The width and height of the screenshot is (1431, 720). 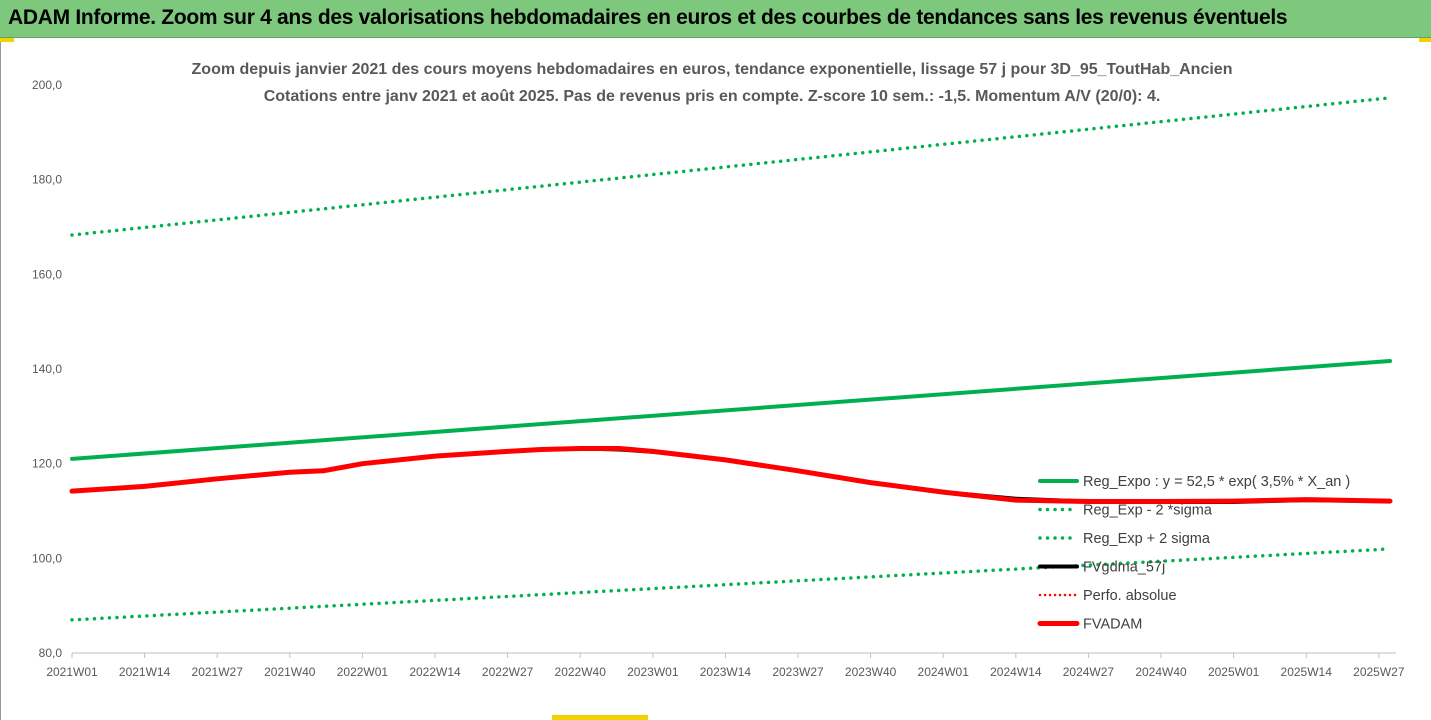 What do you see at coordinates (1016, 672) in the screenshot?
I see `x-tick-label: 2024W14` at bounding box center [1016, 672].